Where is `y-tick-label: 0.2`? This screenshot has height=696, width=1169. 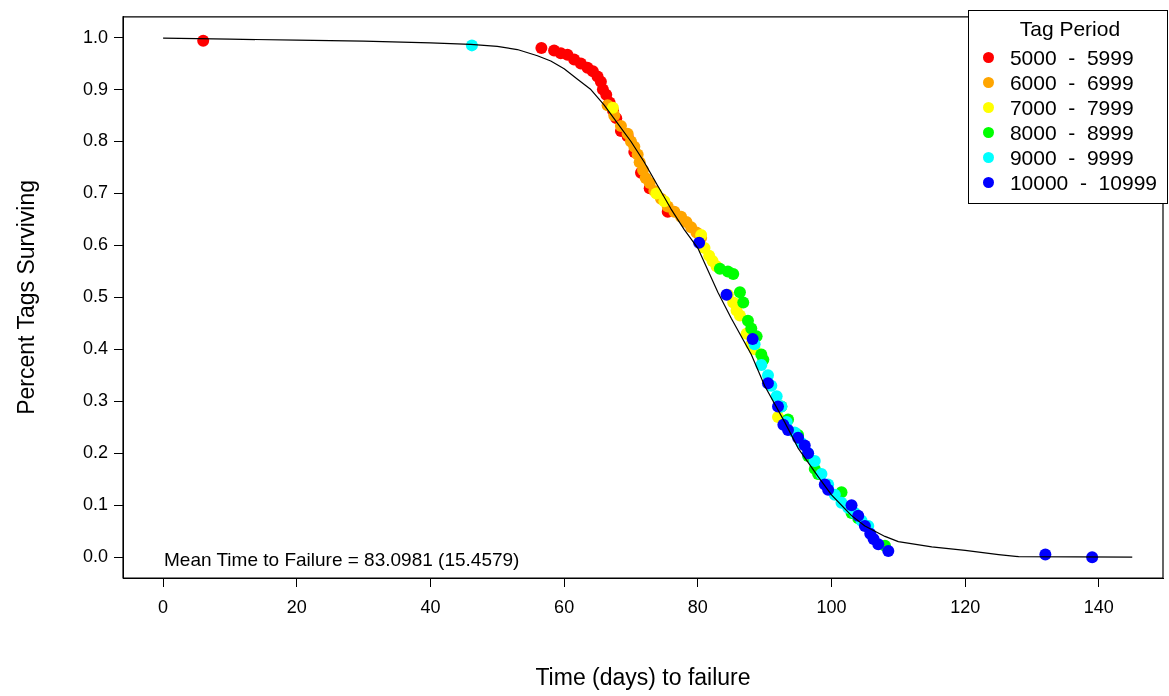
y-tick-label: 0.2 is located at coordinates (95, 452).